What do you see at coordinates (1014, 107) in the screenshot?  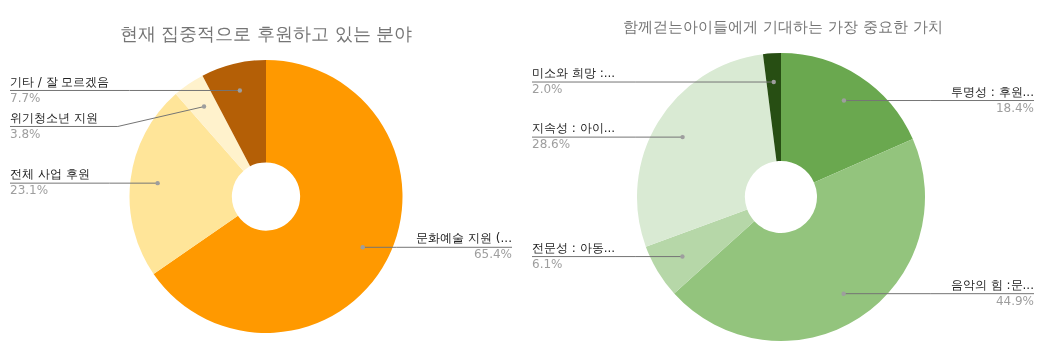 I see `data-label: 18.4%` at bounding box center [1014, 107].